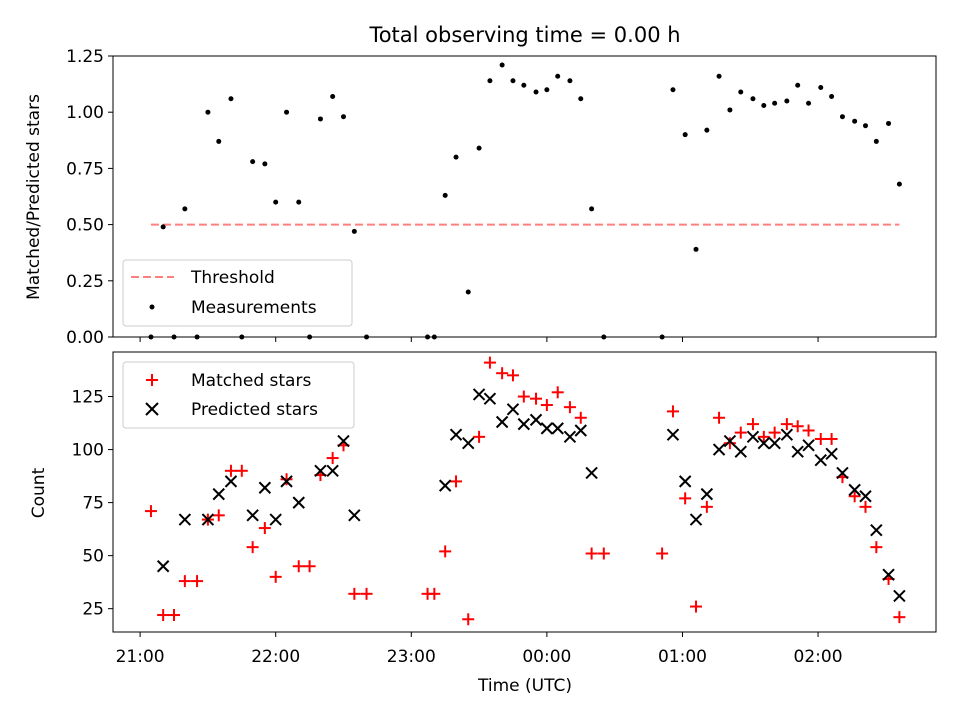  Describe the element at coordinates (818, 657) in the screenshot. I see `x-tick-label: 02:00` at that location.